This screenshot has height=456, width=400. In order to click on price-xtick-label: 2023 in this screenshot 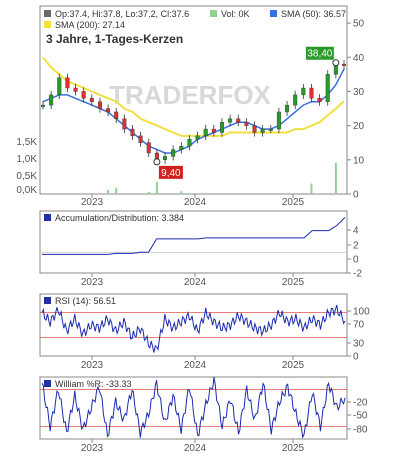, I will do `click(92, 202)`.